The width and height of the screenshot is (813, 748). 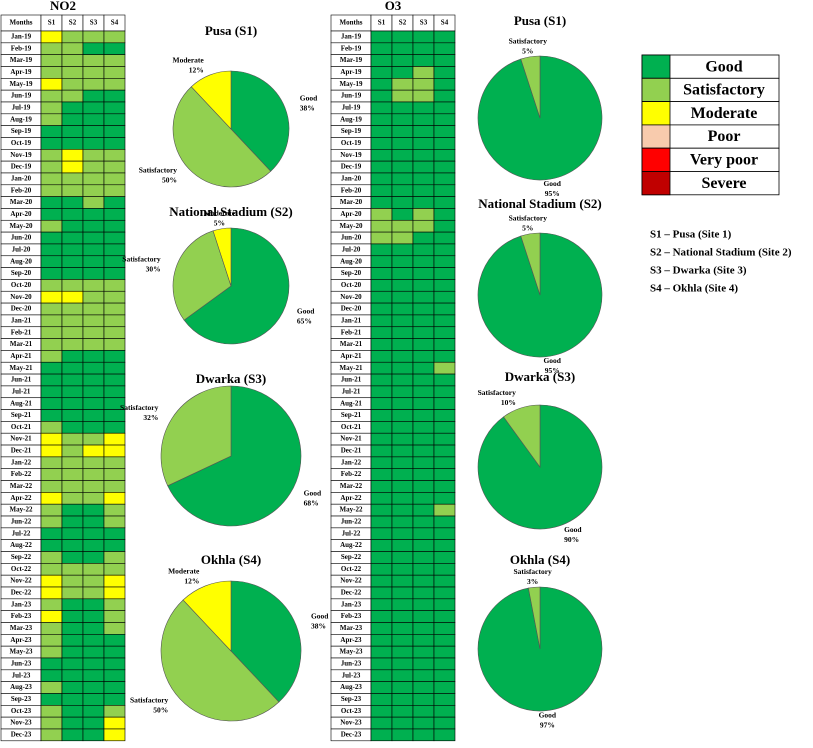 I want to click on month-label: Jul-19, so click(x=21, y=108).